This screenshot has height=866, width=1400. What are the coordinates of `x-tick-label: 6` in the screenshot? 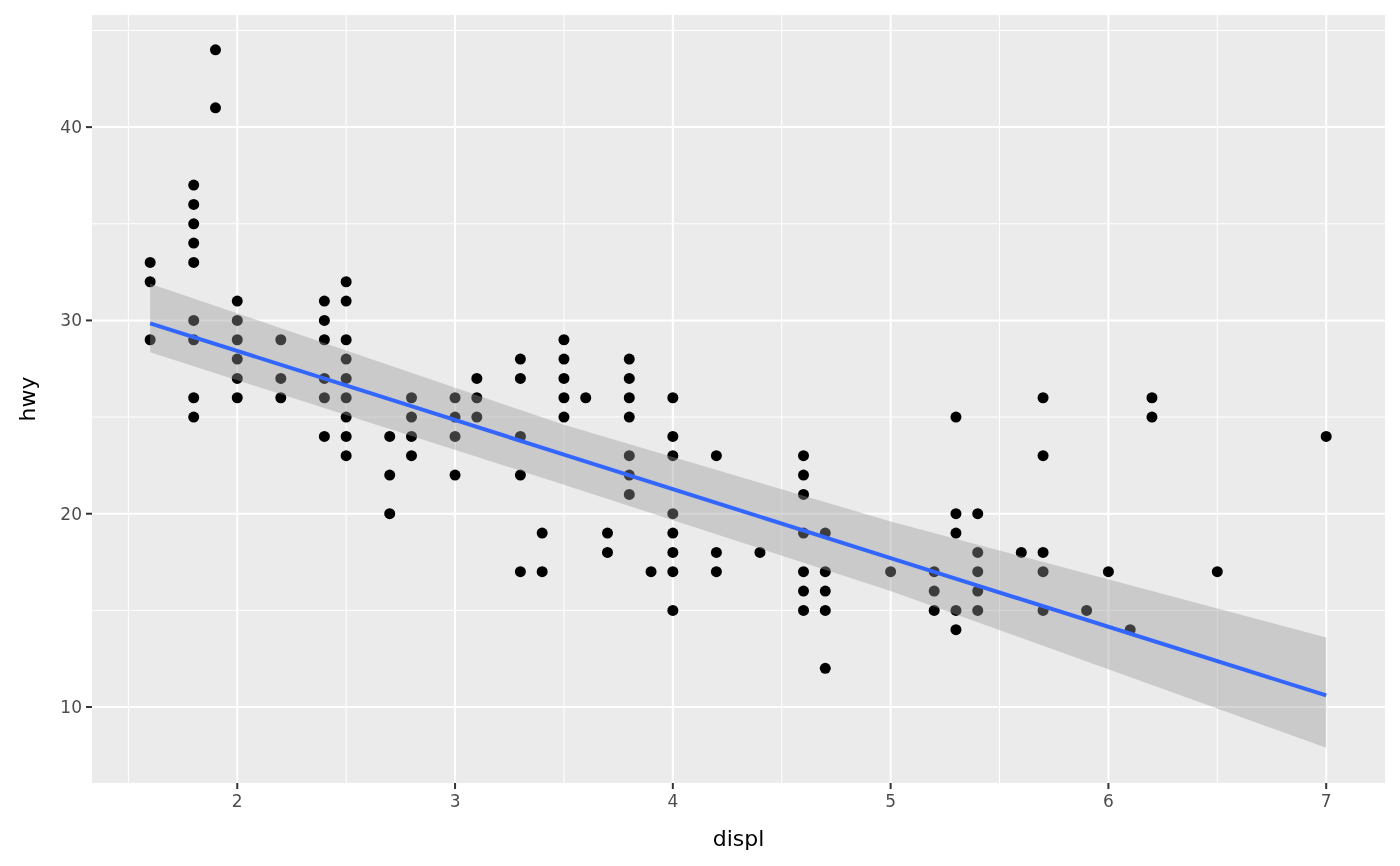 It's located at (1108, 801).